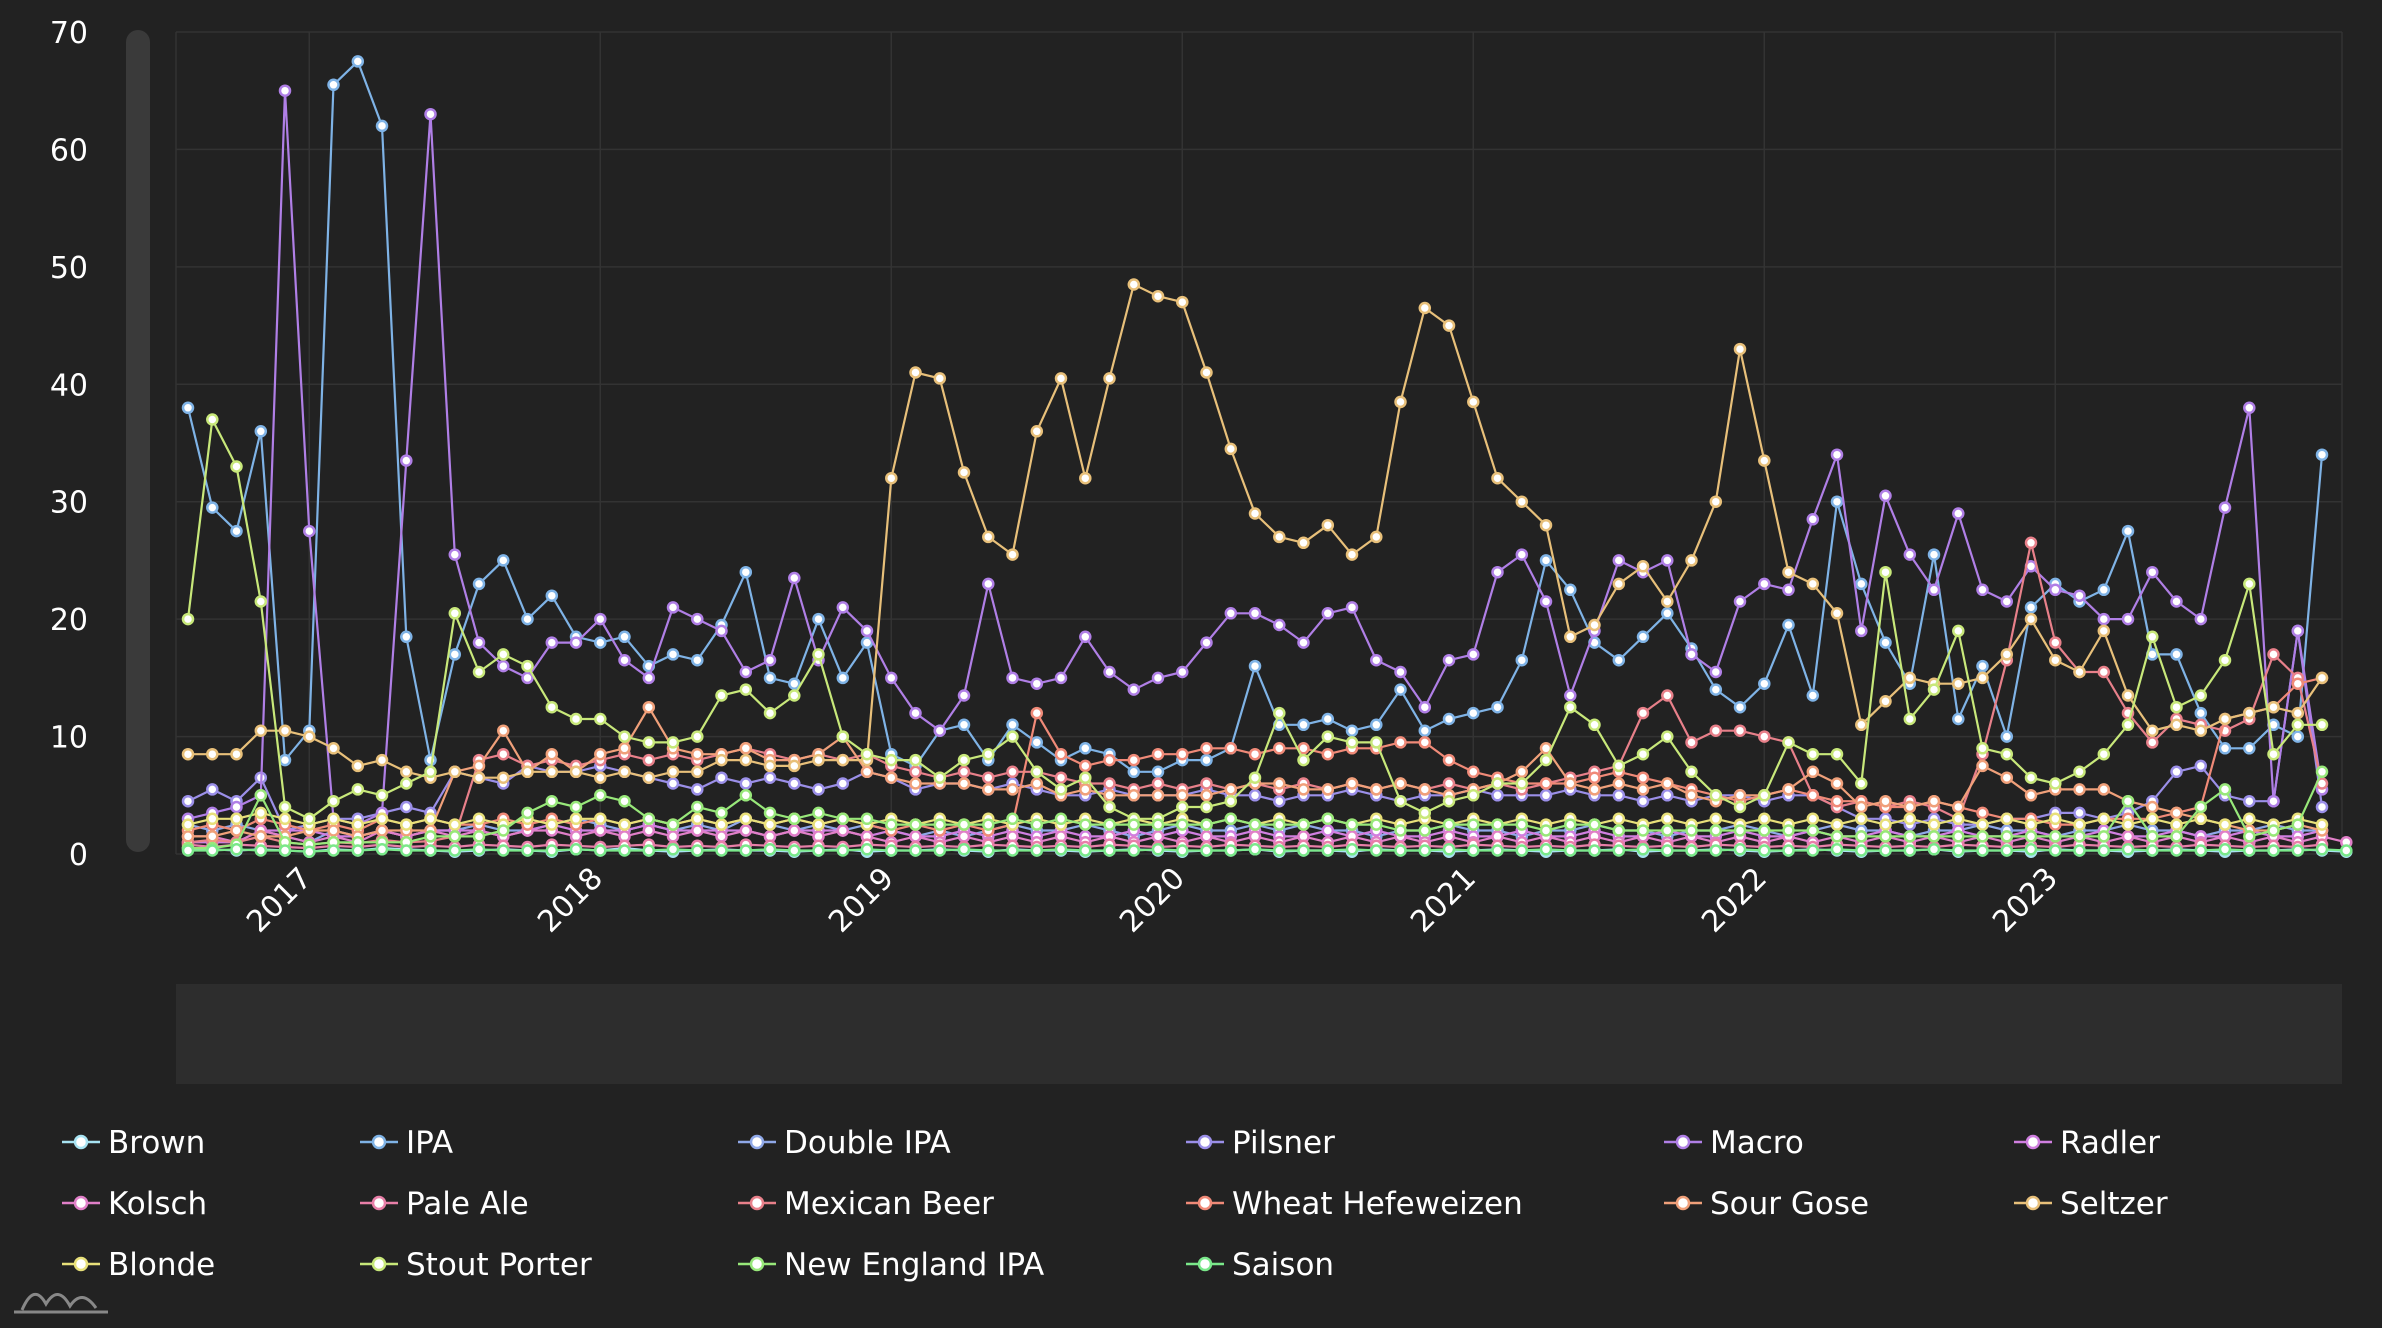  Describe the element at coordinates (2091, 1204) in the screenshot. I see `legend-item: Seltzer` at that location.